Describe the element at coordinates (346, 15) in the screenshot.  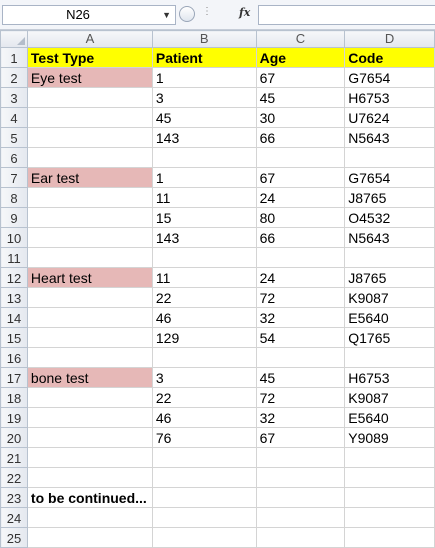
I see `formula-input` at that location.